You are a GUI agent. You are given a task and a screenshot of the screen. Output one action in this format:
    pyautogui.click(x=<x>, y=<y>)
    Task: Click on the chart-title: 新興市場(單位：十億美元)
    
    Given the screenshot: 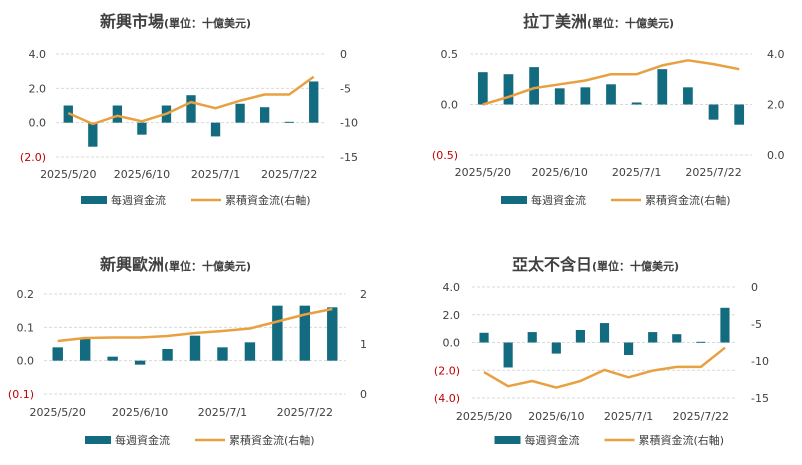 What is the action you would take?
    pyautogui.click(x=175, y=21)
    